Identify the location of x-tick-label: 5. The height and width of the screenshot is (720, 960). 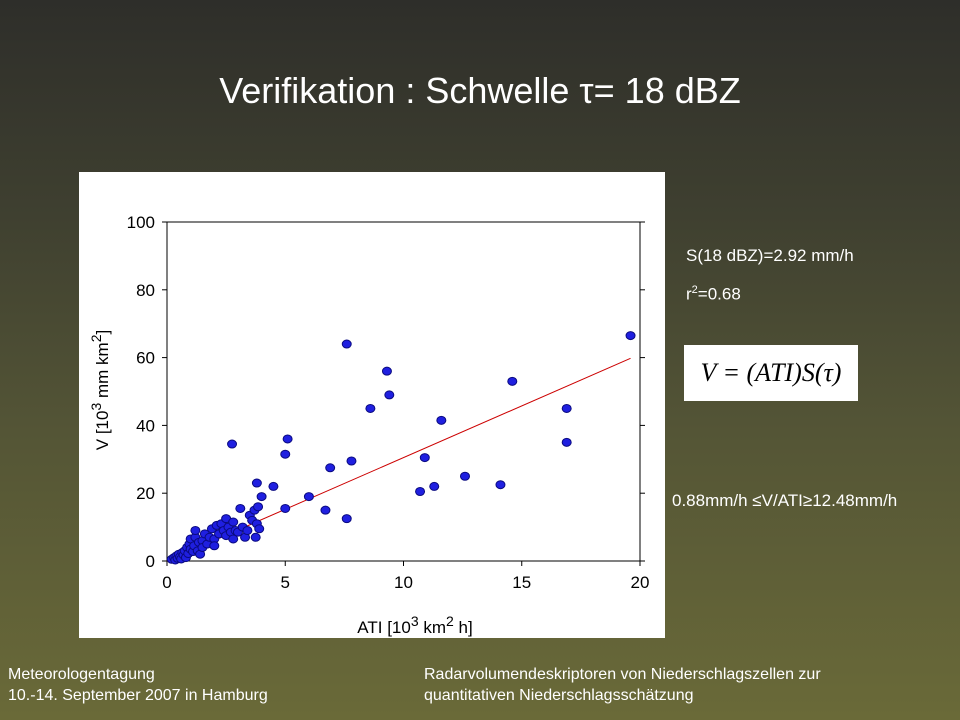
(285, 582).